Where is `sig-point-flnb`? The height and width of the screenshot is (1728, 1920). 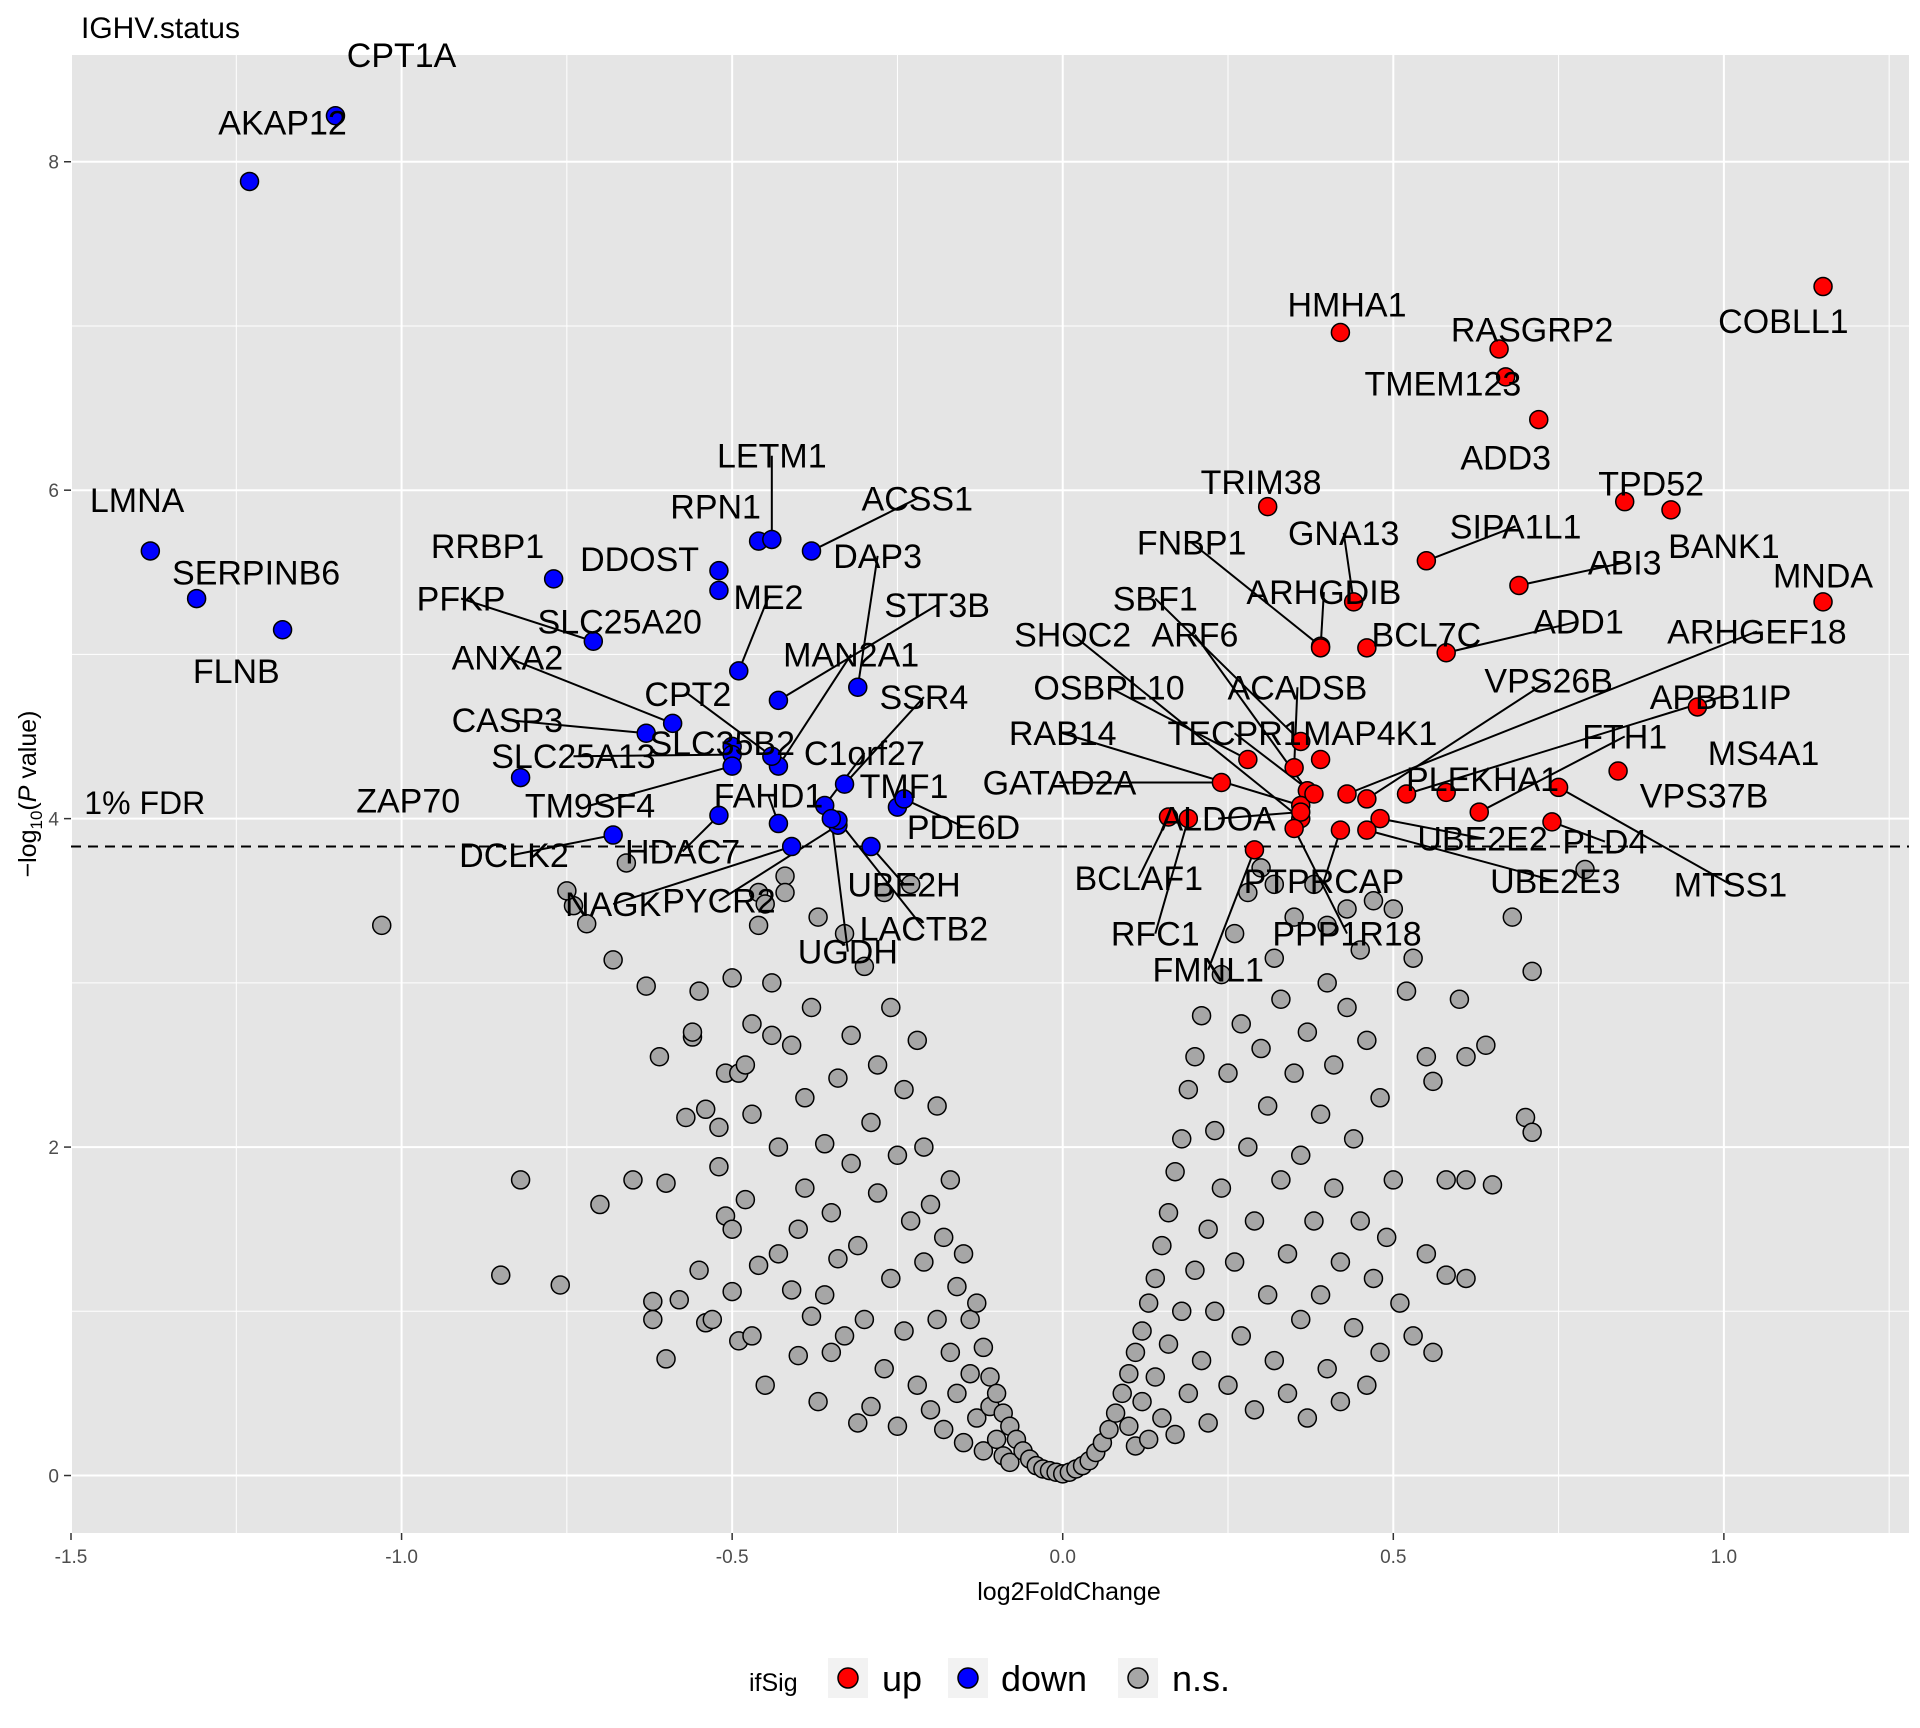 sig-point-flnb is located at coordinates (282, 630).